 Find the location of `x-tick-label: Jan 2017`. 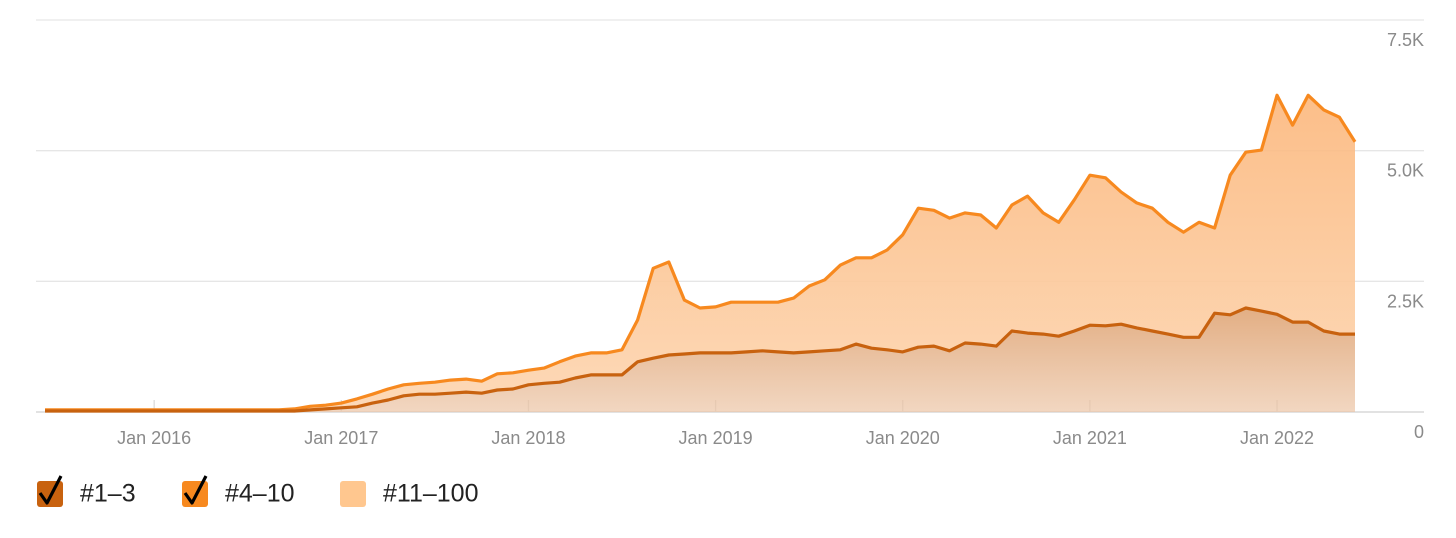

x-tick-label: Jan 2017 is located at coordinates (341, 438).